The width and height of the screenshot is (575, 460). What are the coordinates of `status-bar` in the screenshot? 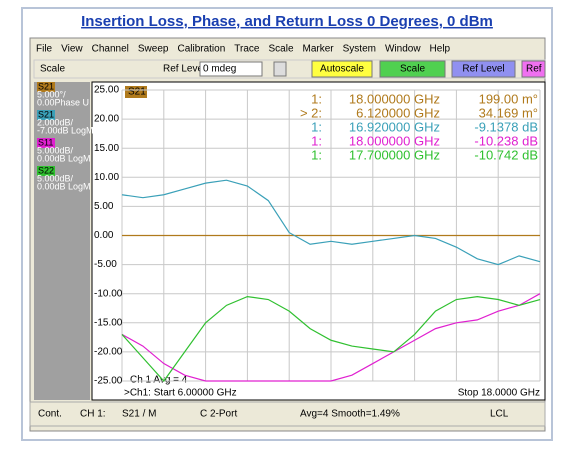 It's located at (287, 414).